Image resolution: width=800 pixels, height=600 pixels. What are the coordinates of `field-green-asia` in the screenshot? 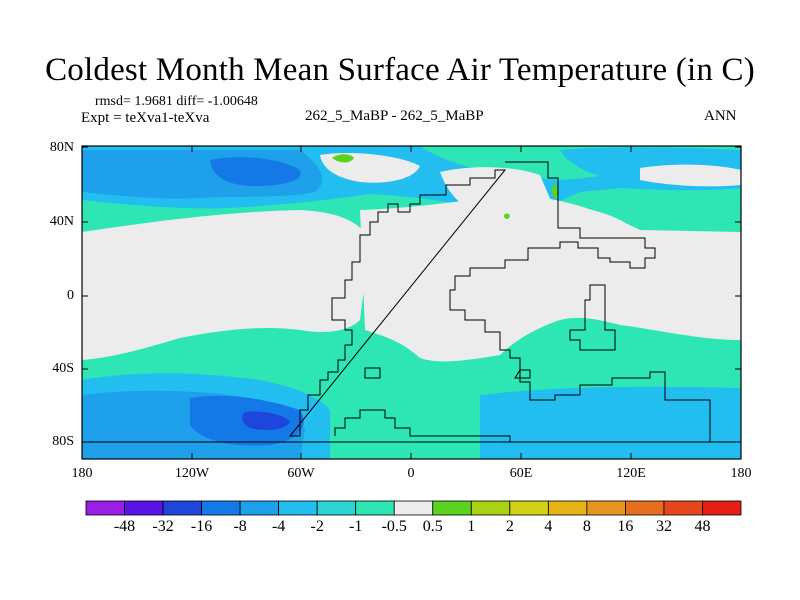 It's located at (554, 191).